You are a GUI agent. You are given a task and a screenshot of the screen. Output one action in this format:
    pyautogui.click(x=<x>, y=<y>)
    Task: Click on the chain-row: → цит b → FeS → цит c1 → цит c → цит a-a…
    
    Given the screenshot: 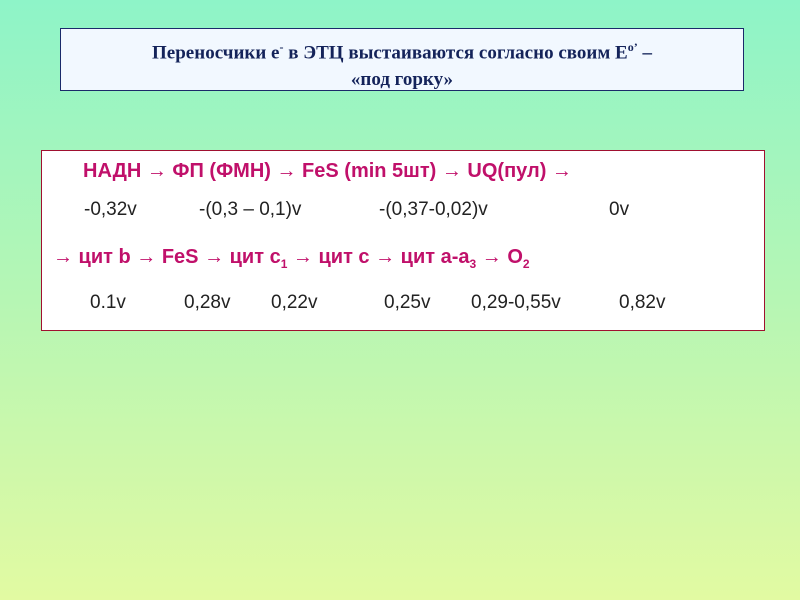 What is the action you would take?
    pyautogui.click(x=291, y=258)
    